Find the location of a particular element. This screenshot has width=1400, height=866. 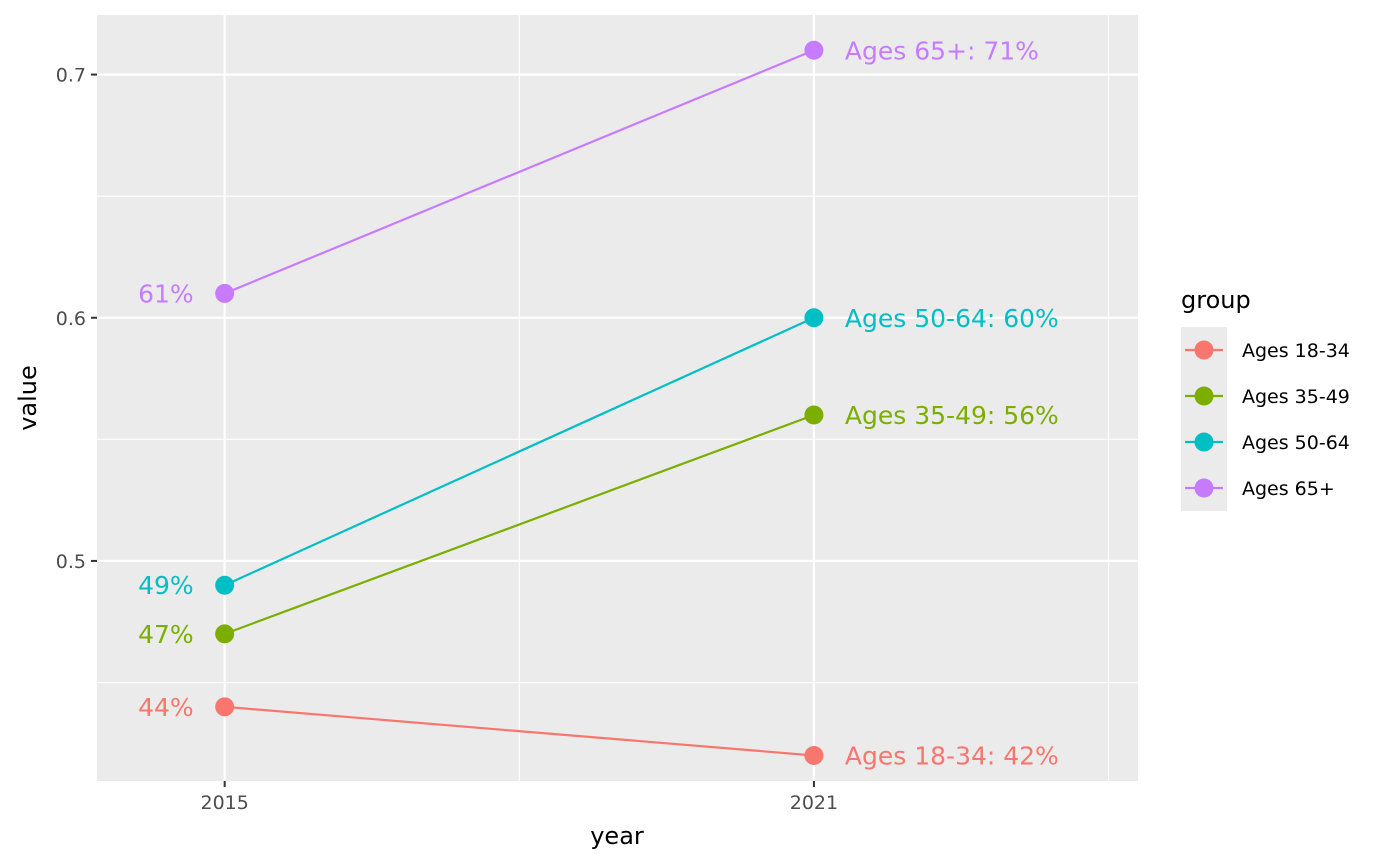

point-label-end: Ages 50-64: 60% is located at coordinates (952, 318).